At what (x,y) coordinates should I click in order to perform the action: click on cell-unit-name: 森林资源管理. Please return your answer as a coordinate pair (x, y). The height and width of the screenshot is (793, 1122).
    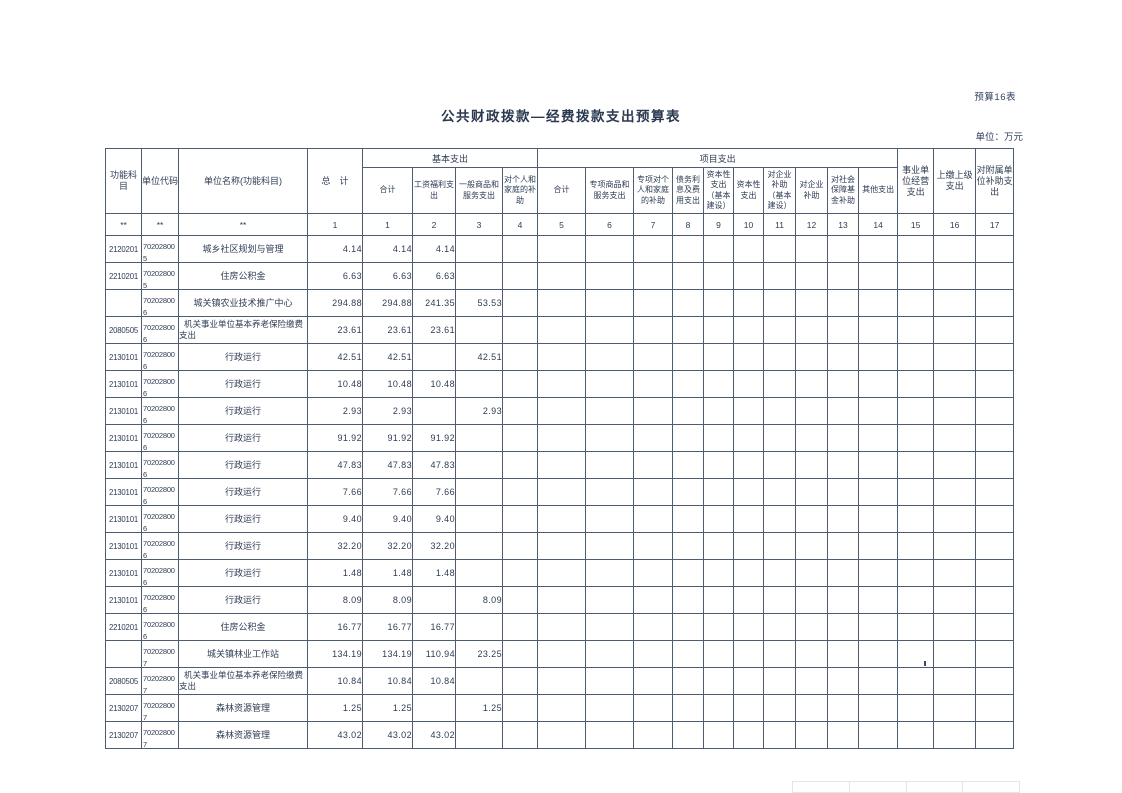
    Looking at the image, I should click on (243, 708).